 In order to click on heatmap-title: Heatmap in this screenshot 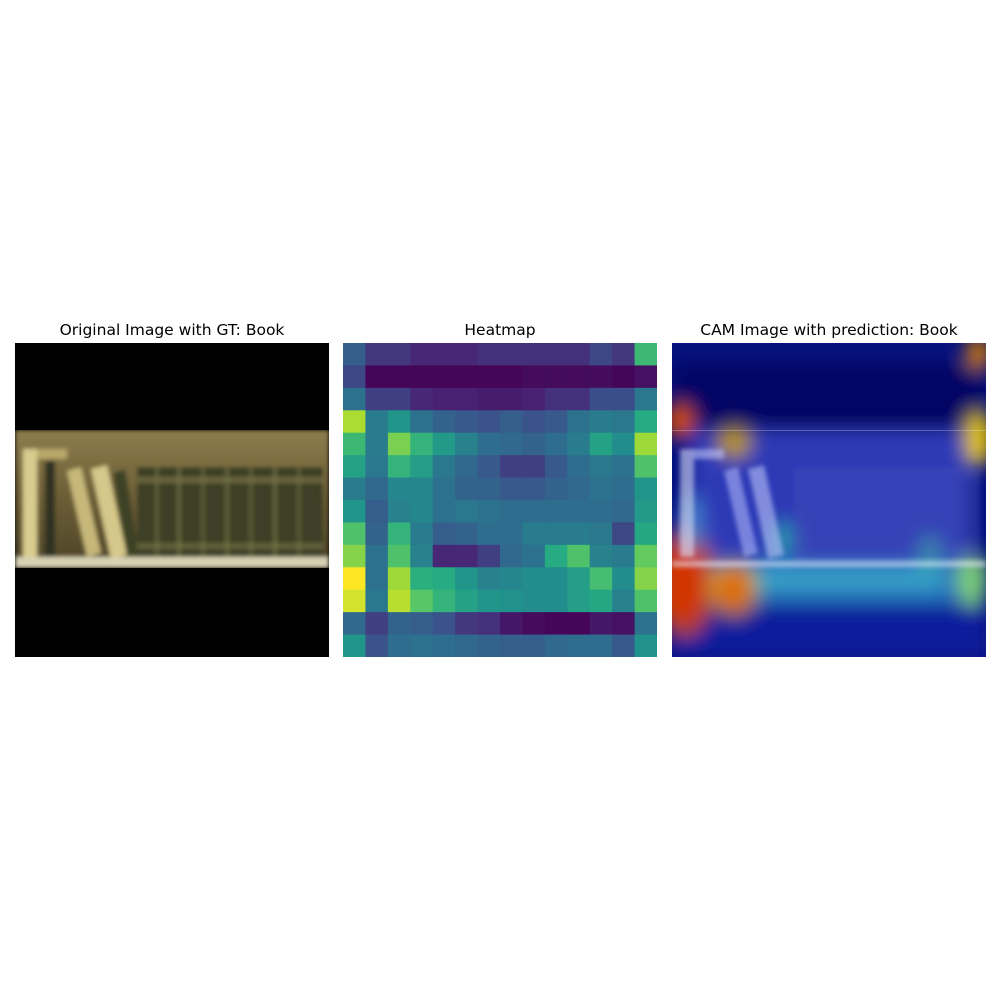, I will do `click(500, 330)`.